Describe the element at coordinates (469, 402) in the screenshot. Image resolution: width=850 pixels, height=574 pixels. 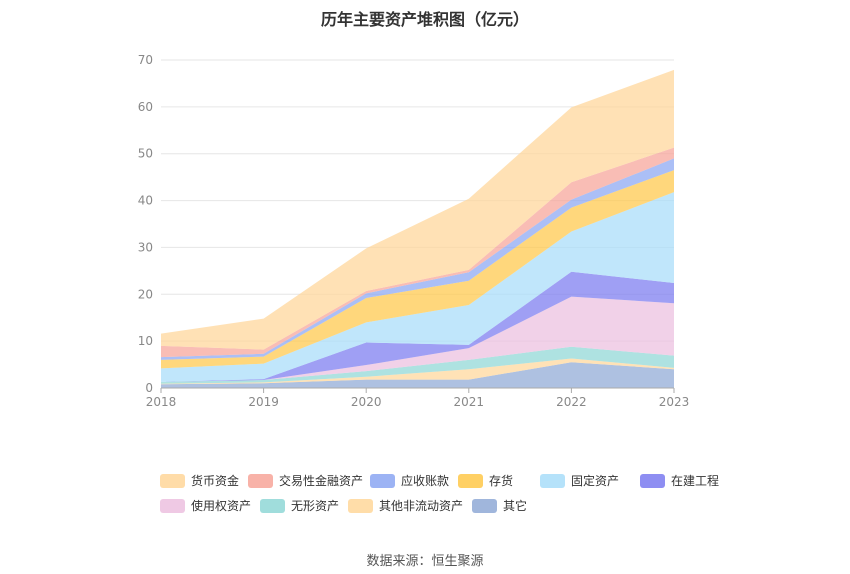
I see `x-tick-label: 2021` at that location.